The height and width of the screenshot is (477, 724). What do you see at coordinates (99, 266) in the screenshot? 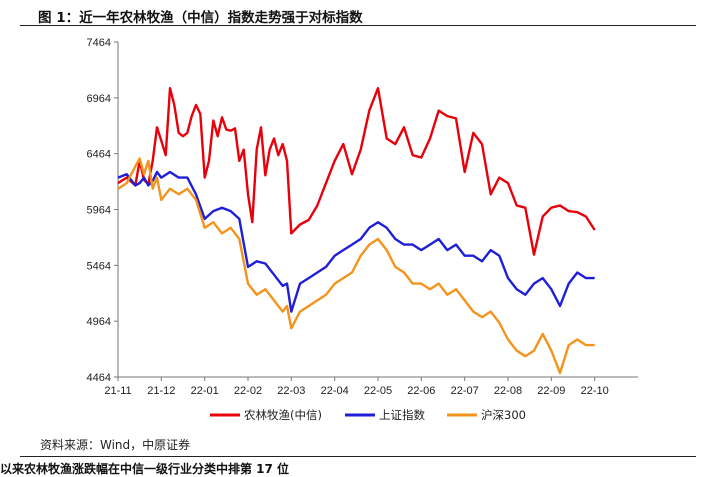
I see `y-tick-label: 5464` at bounding box center [99, 266].